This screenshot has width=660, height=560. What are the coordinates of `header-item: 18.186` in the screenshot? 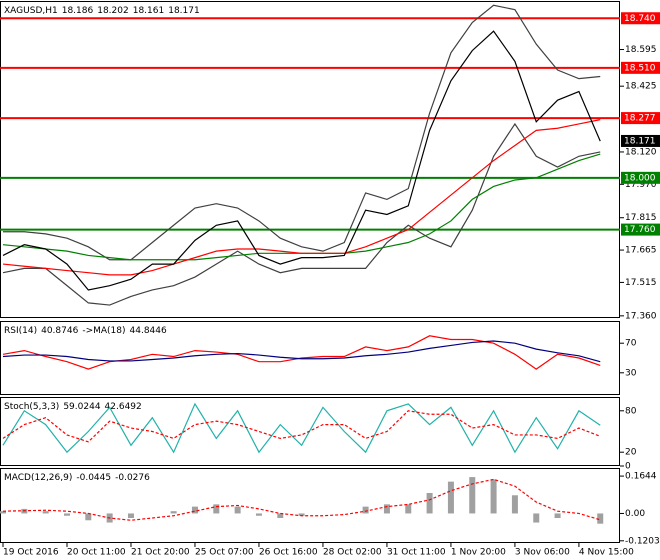 It's located at (78, 11).